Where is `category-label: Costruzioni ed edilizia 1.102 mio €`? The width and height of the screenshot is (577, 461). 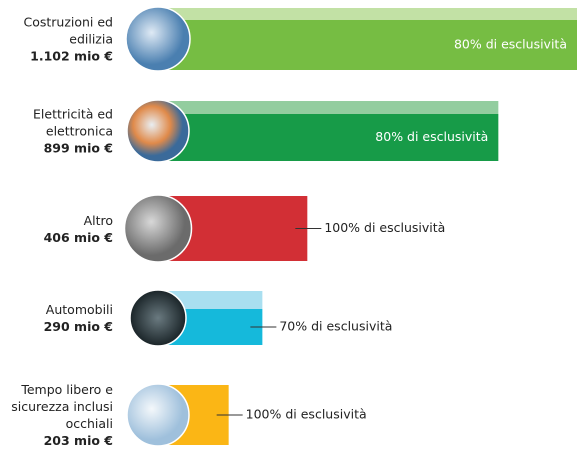 category-label: Costruzioni ed edilizia 1.102 mio € is located at coordinates (56, 39).